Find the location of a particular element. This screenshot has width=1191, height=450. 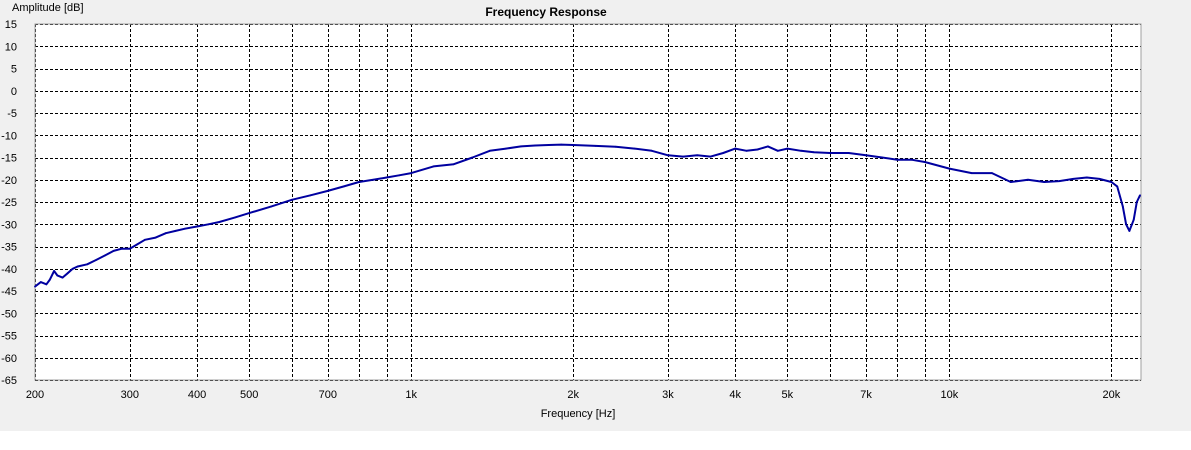

x-tick-label: 200 is located at coordinates (35, 395).